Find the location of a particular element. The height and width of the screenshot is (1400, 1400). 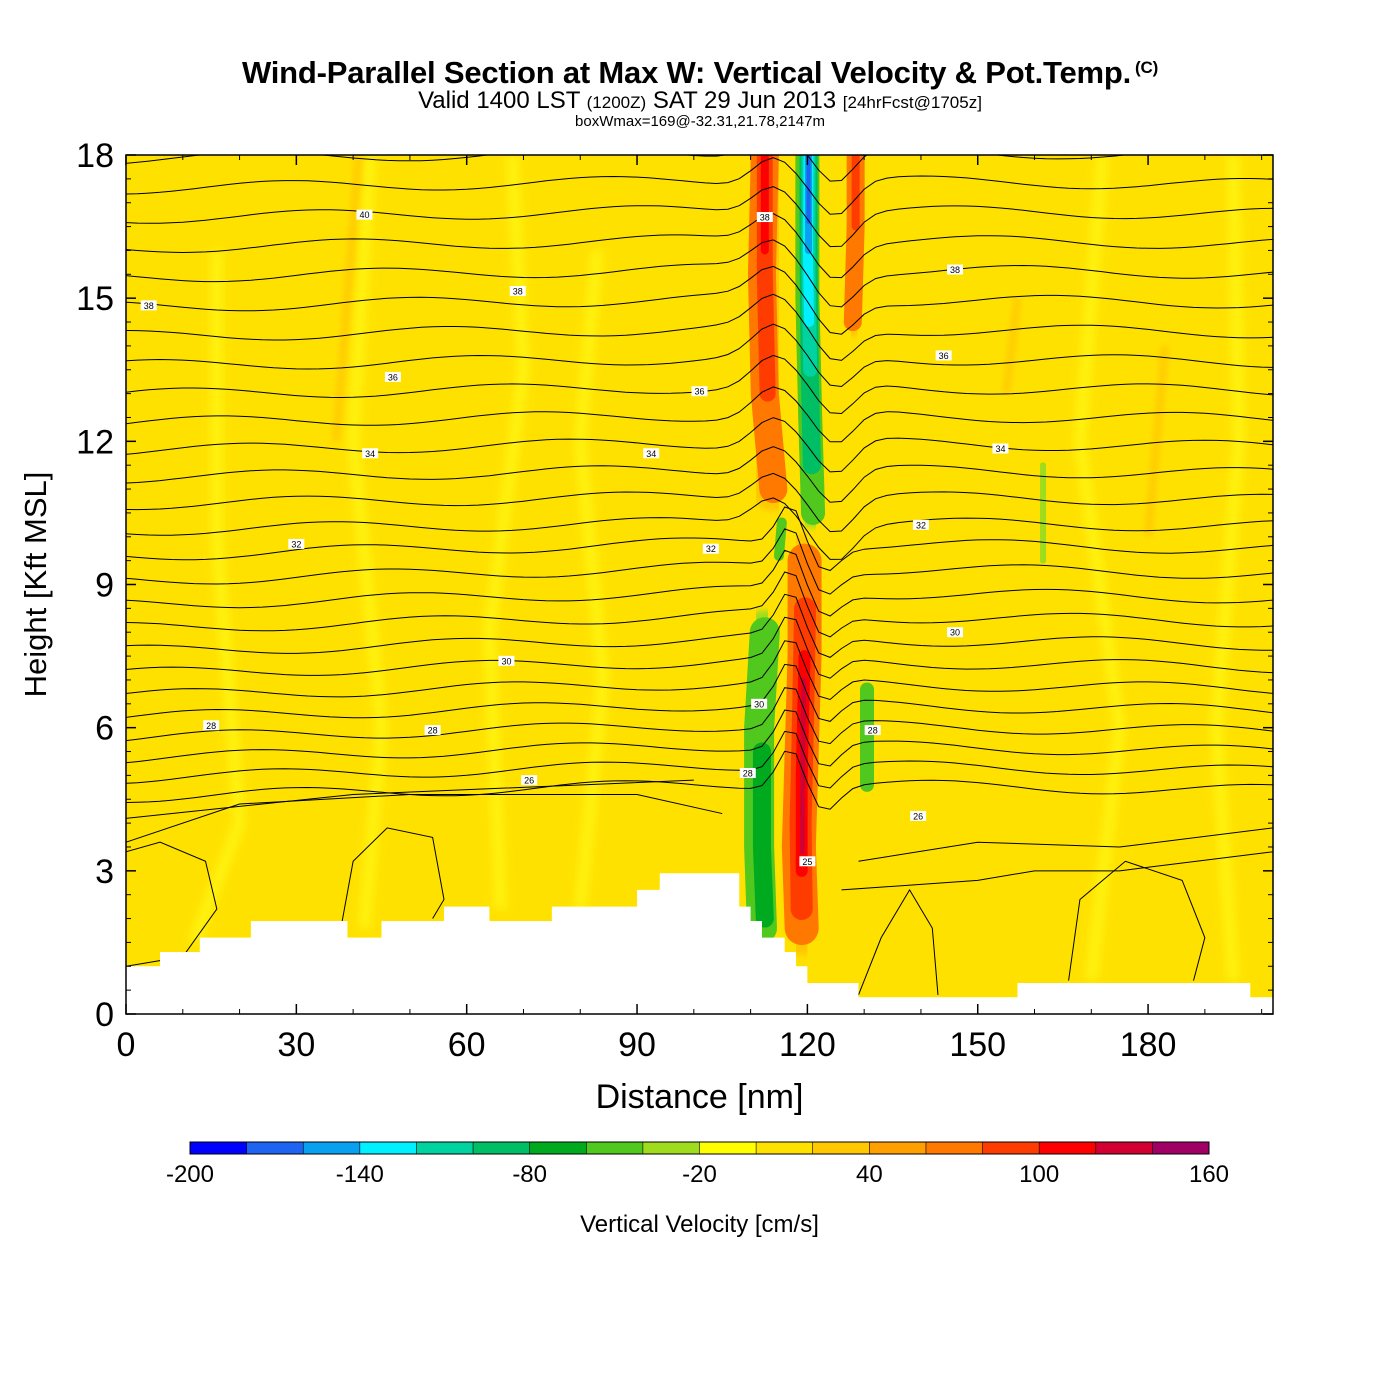

velocity-features is located at coordinates (892, 555).